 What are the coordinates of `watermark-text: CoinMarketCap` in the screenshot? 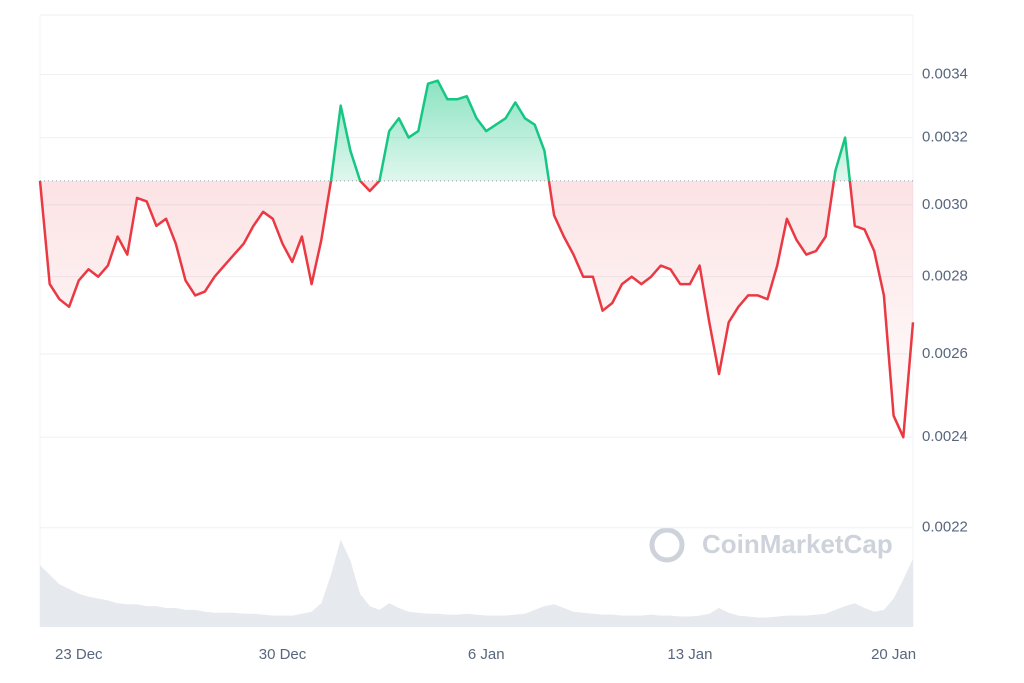 It's located at (797, 544).